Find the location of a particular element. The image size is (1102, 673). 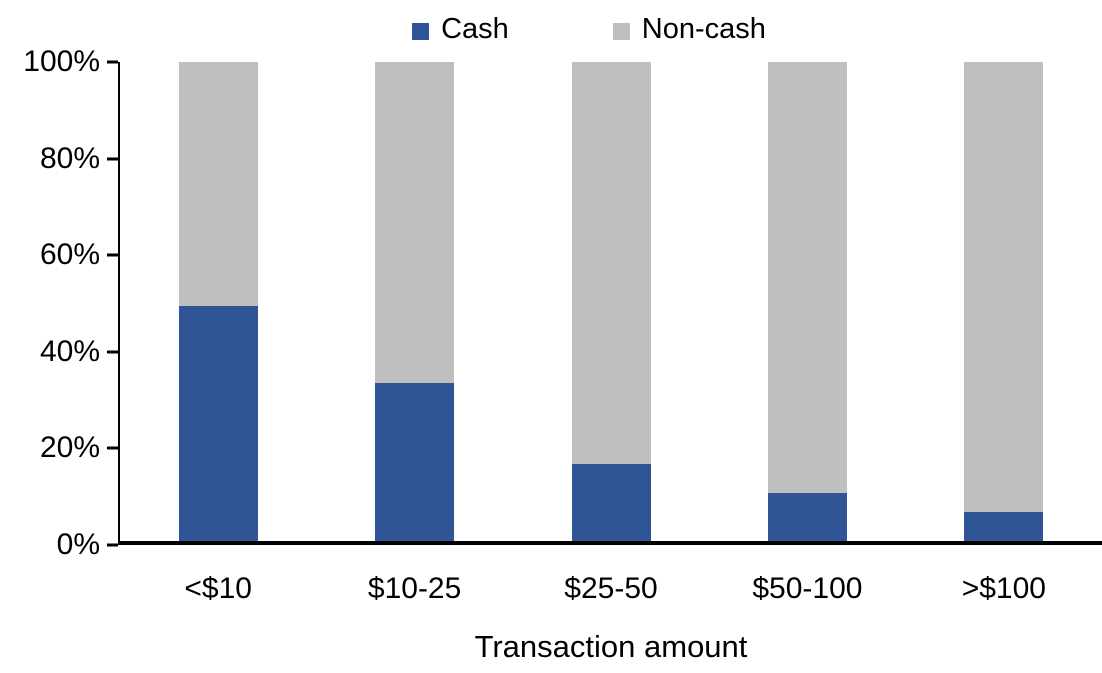

x-axis-labels: <$10 $10-25 $25-50 $50-100 >$100 is located at coordinates (611, 577).